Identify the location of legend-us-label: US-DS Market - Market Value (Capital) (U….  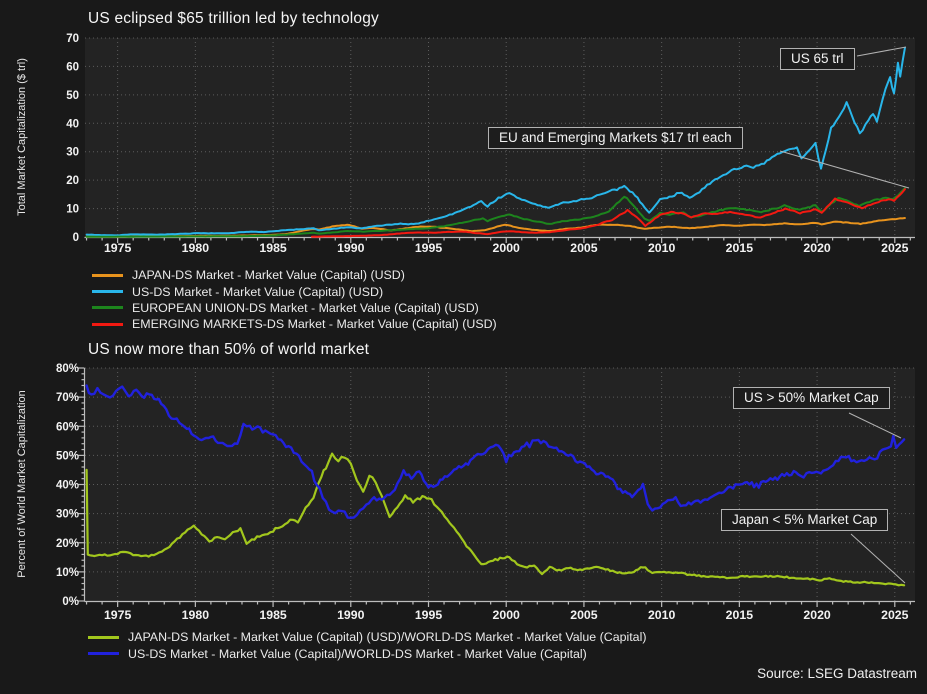
(258, 291).